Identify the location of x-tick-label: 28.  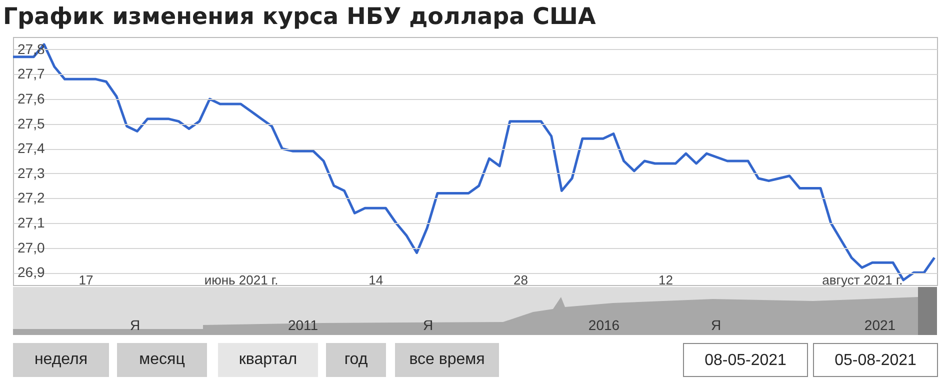
(521, 280).